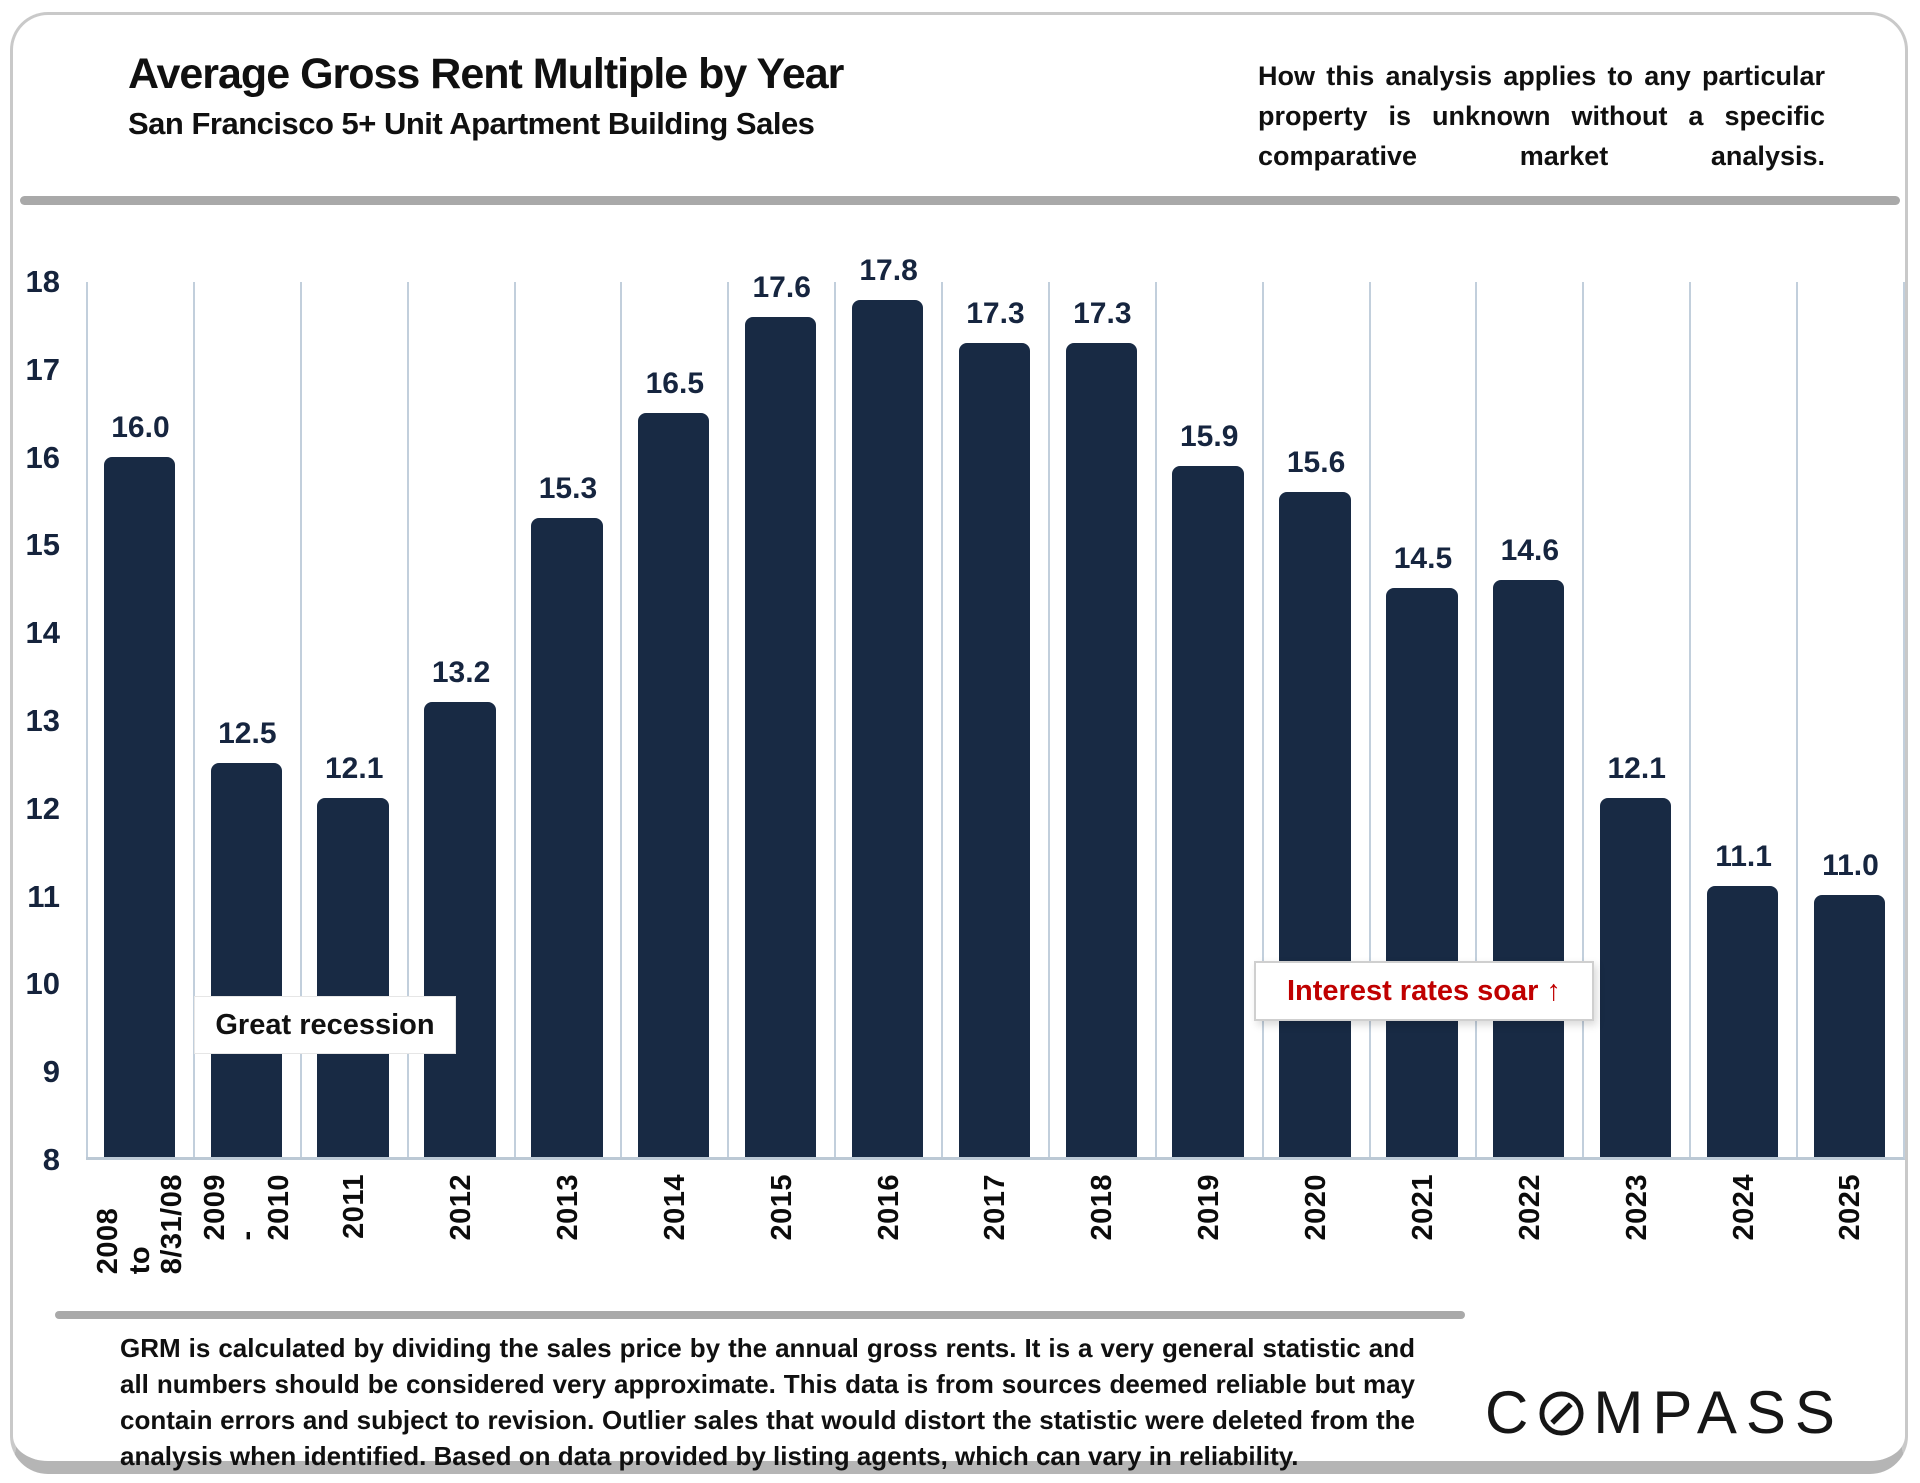  Describe the element at coordinates (760, 1315) in the screenshot. I see `footer-divider` at that location.